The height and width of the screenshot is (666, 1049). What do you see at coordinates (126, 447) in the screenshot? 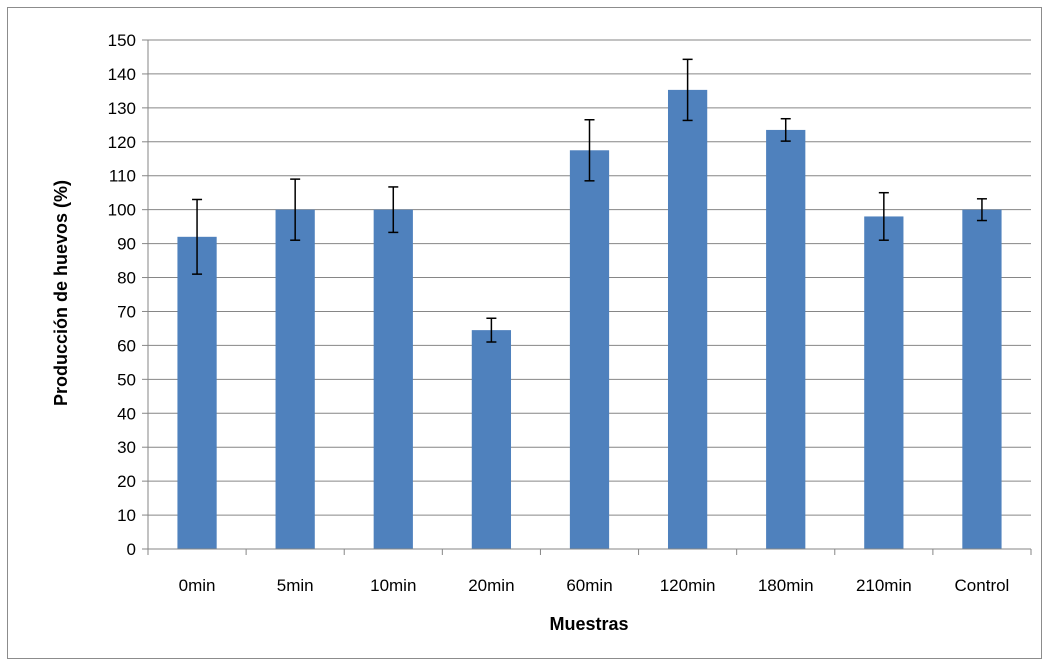
I see `y-tick-label: 30` at bounding box center [126, 447].